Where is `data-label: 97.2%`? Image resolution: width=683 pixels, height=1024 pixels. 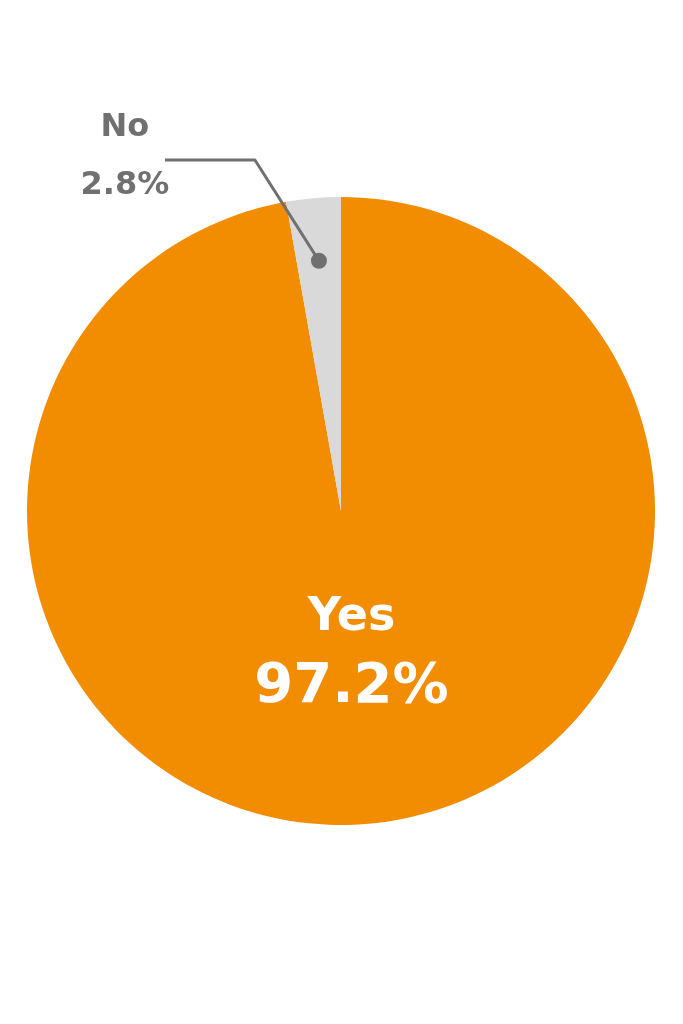
data-label: 97.2% is located at coordinates (351, 682).